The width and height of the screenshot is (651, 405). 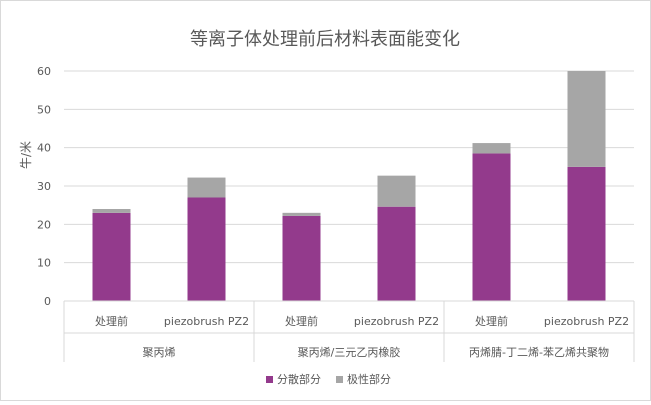 I want to click on group-label: 聚丙烯, so click(x=159, y=352).